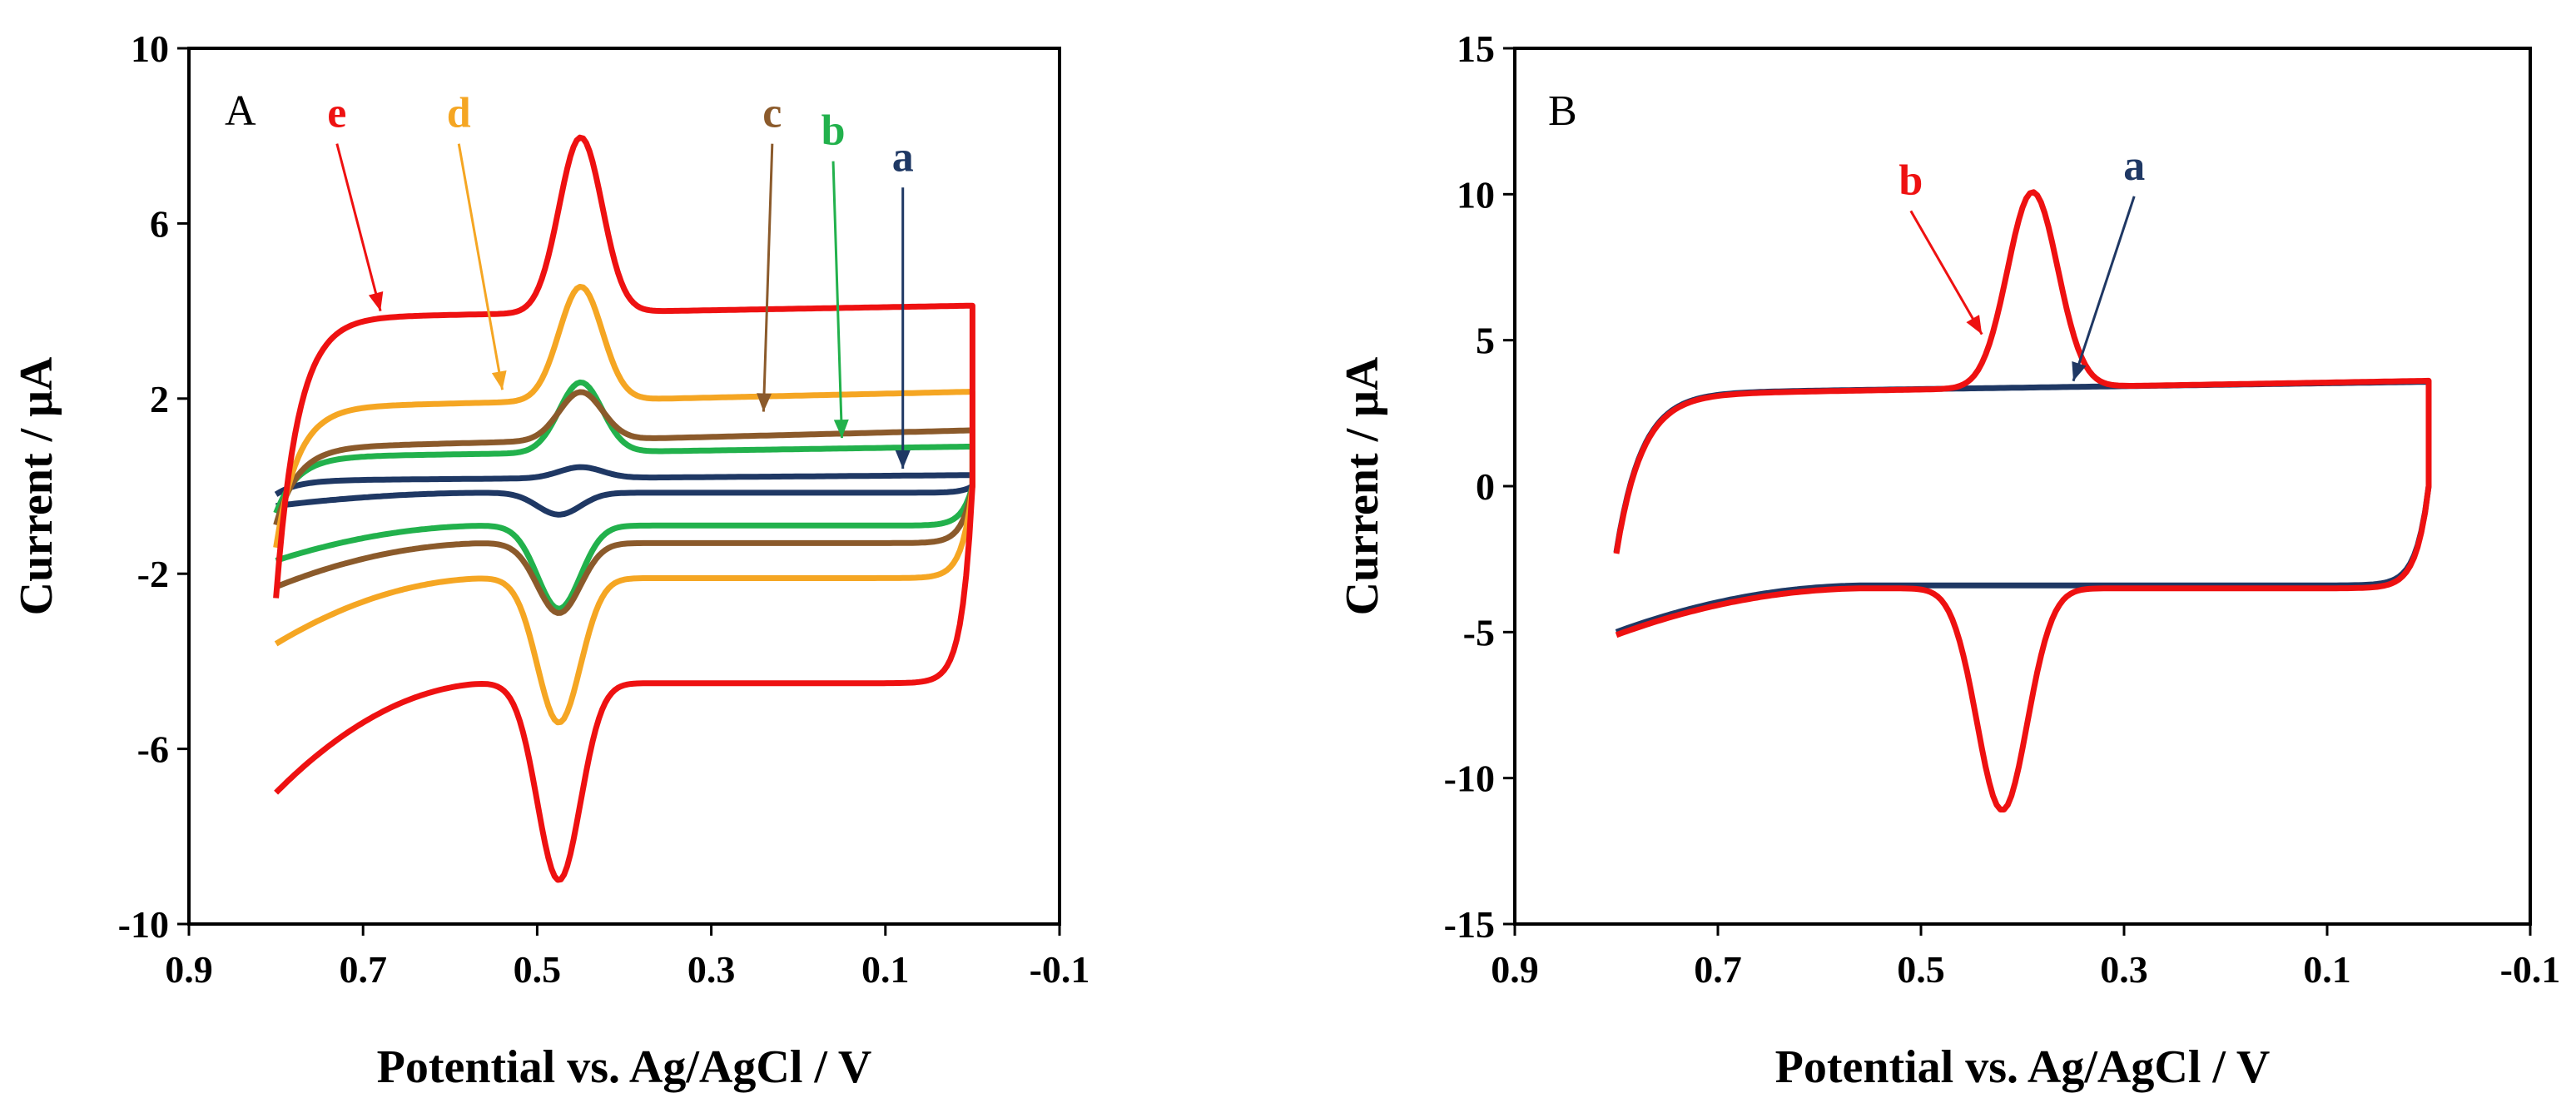 The width and height of the screenshot is (2576, 1108). What do you see at coordinates (1469, 779) in the screenshot?
I see `panel-b-y-tick-label: -10` at bounding box center [1469, 779].